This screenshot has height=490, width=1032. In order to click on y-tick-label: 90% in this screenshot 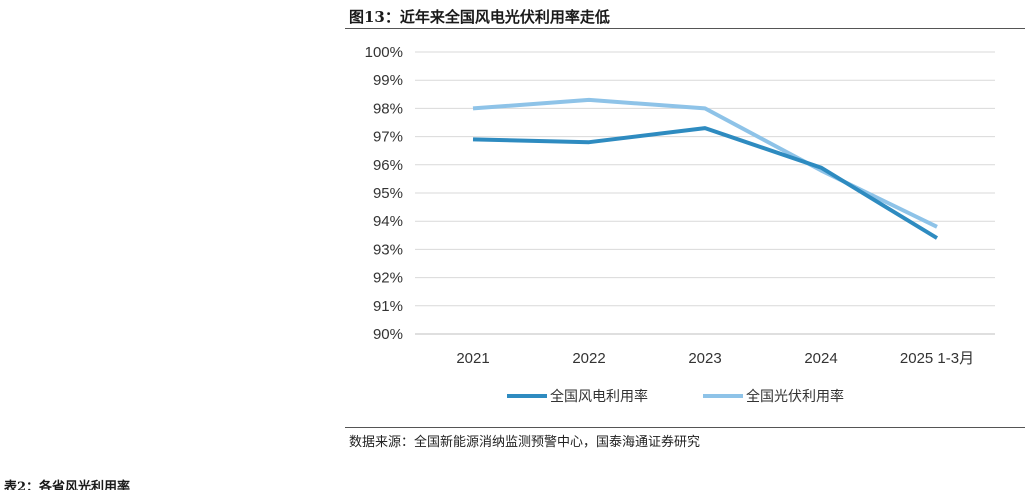, I will do `click(388, 334)`.